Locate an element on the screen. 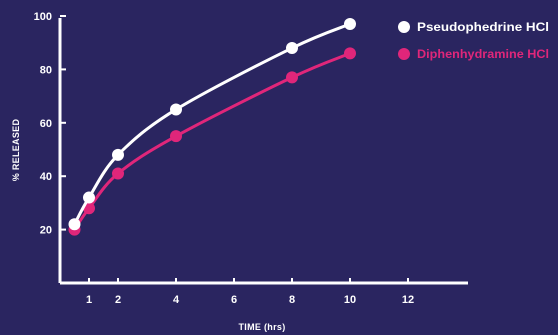 This screenshot has width=558, height=335. x-tick-label: 1 is located at coordinates (89, 300).